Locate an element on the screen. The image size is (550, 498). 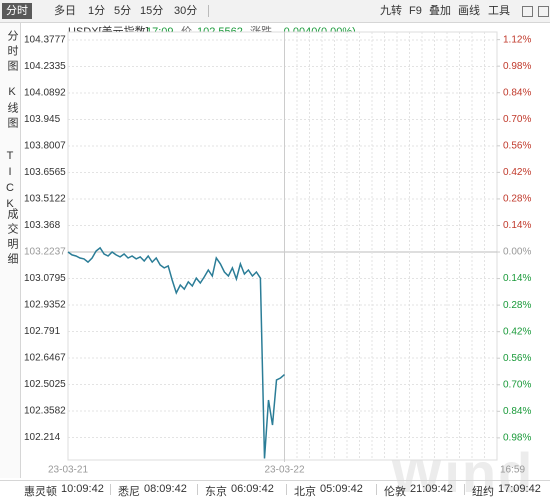
y-tick-label: 102.6467 is located at coordinates (45, 358).